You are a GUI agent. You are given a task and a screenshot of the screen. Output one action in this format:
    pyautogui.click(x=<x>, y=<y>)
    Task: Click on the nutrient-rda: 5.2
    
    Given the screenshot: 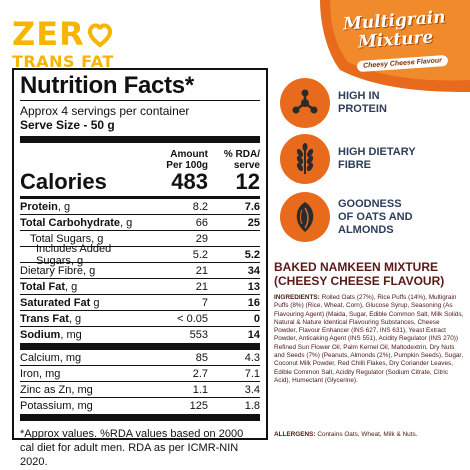 What is the action you would take?
    pyautogui.click(x=252, y=254)
    